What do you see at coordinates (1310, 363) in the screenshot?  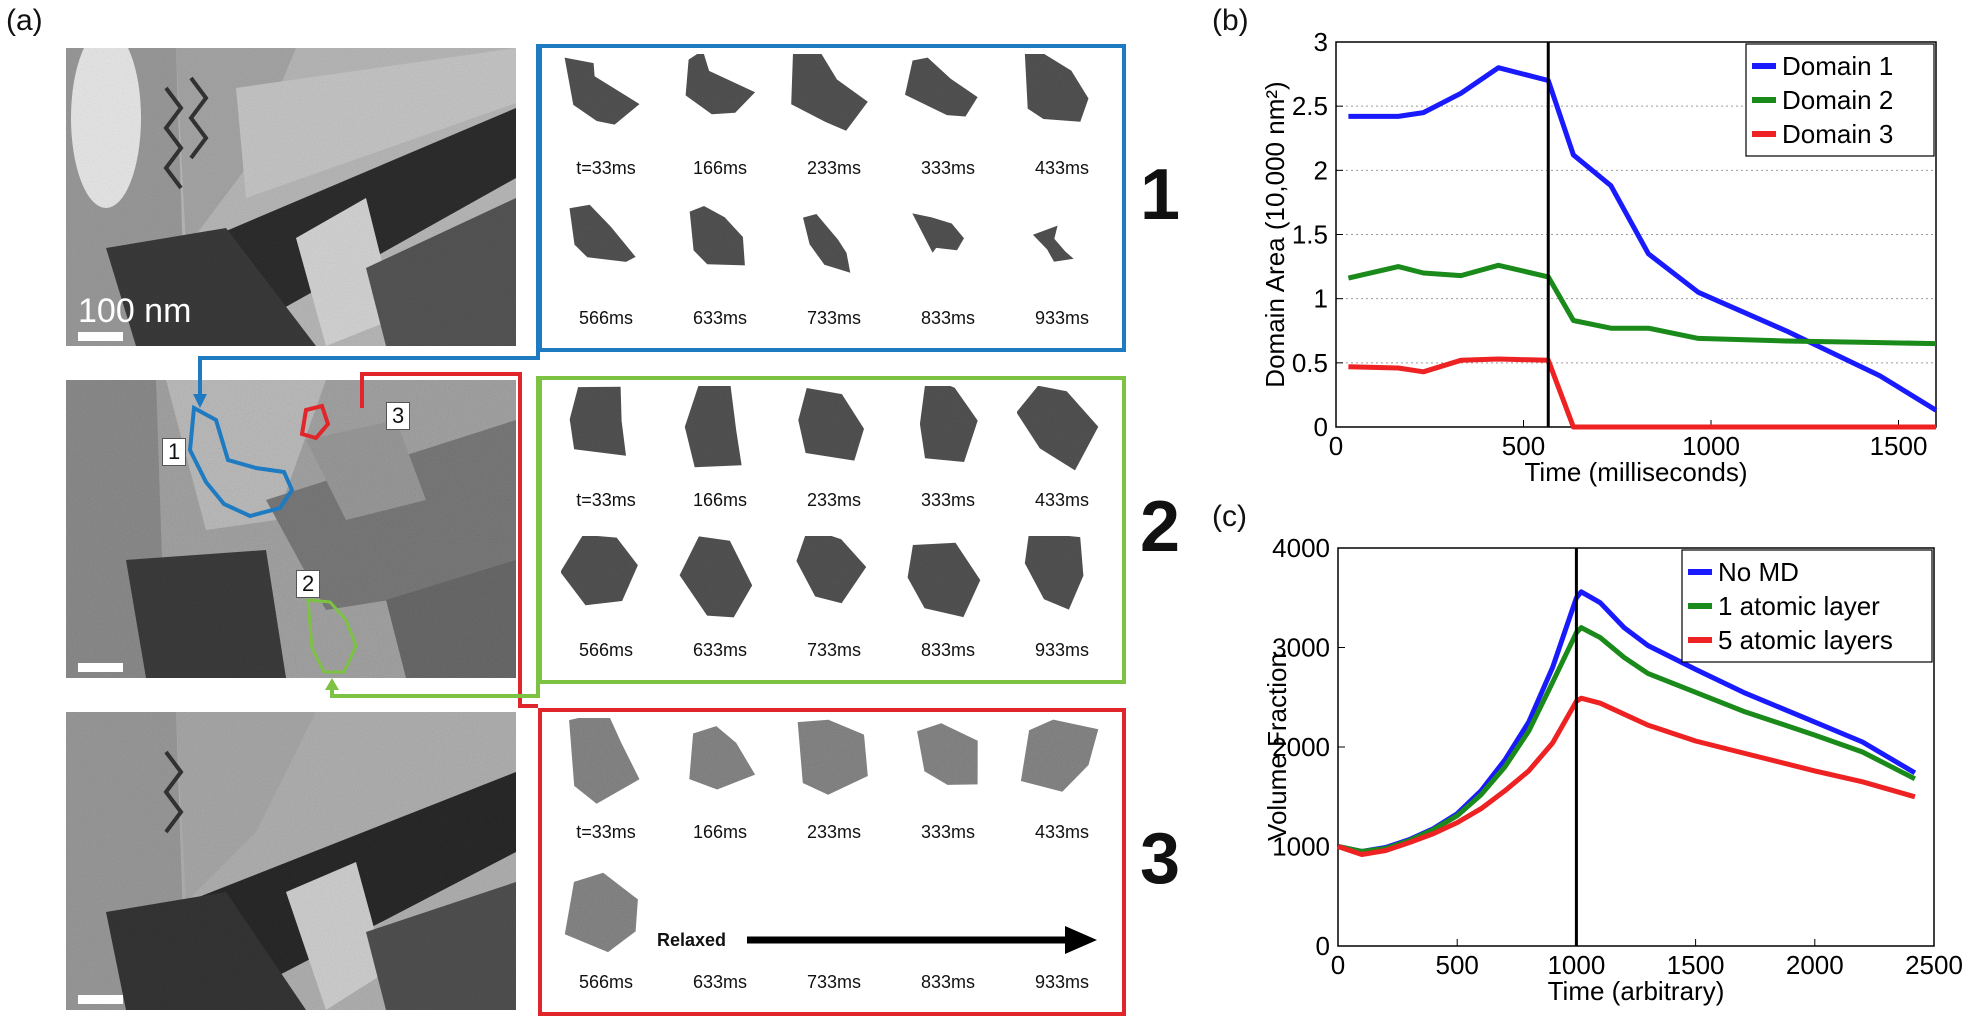 I see `y-tick-label: 0.5` at bounding box center [1310, 363].